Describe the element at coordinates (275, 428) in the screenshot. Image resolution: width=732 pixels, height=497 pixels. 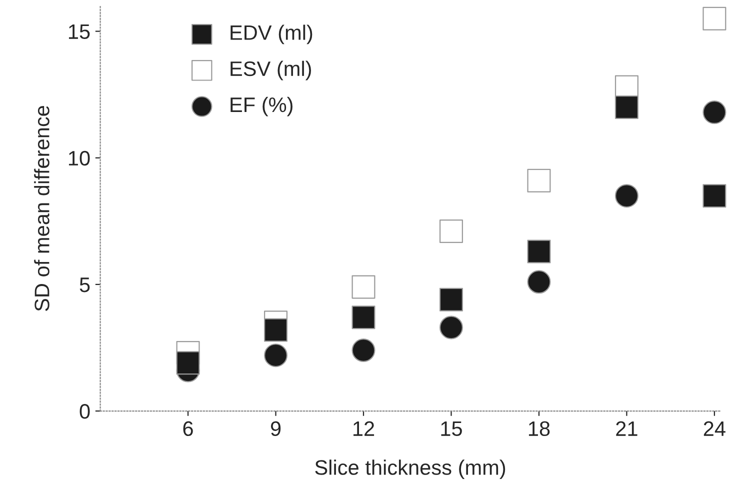
I see `x-tick-label: 9` at that location.